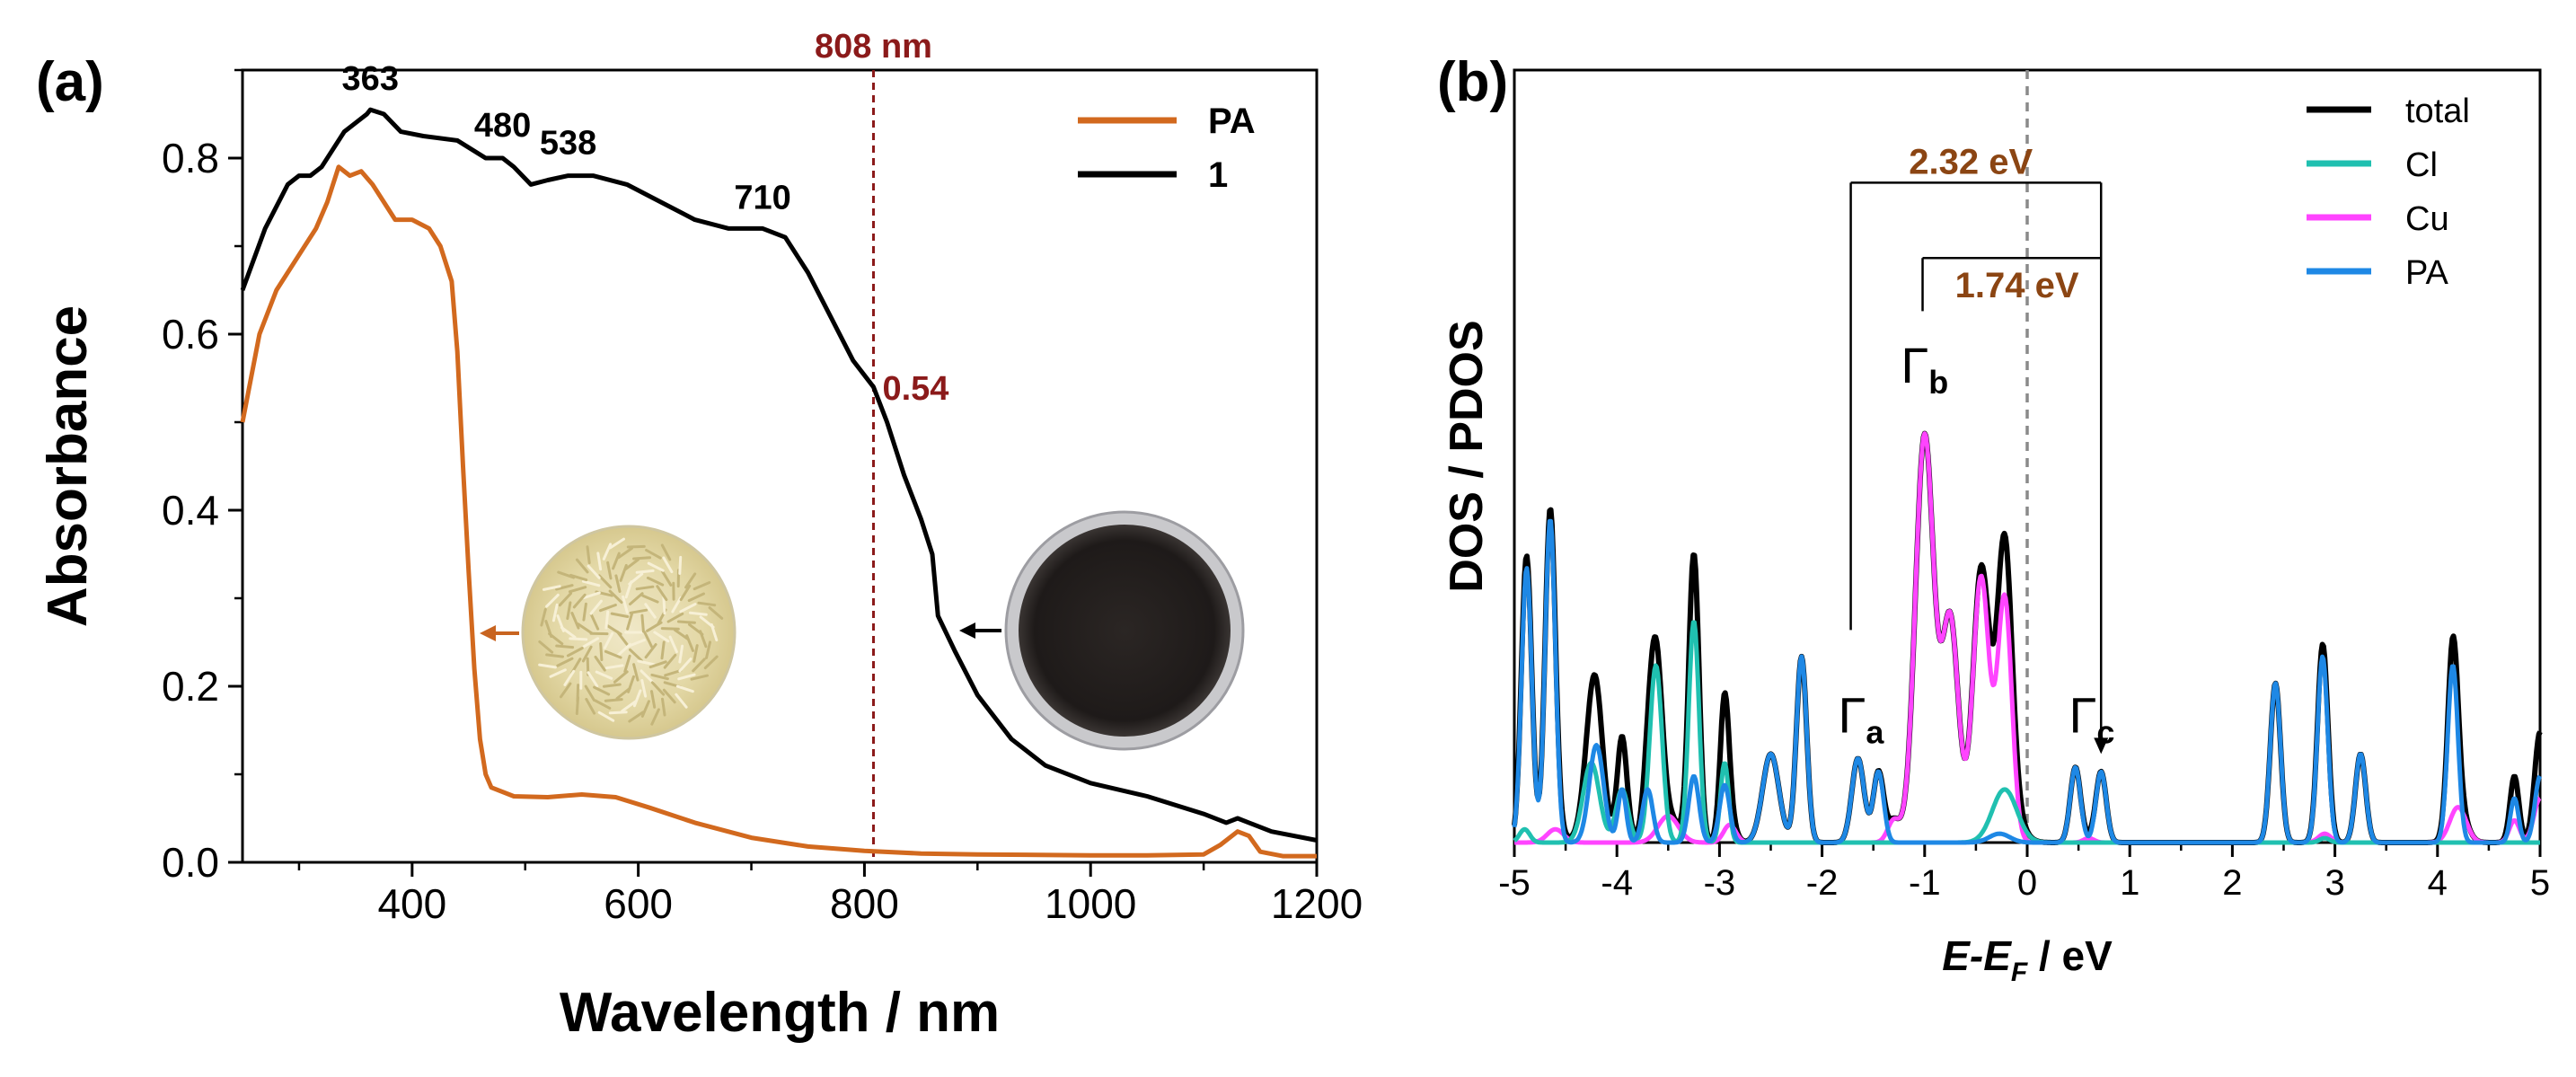  I want to click on compound-1-photo-disc, so click(1125, 631).